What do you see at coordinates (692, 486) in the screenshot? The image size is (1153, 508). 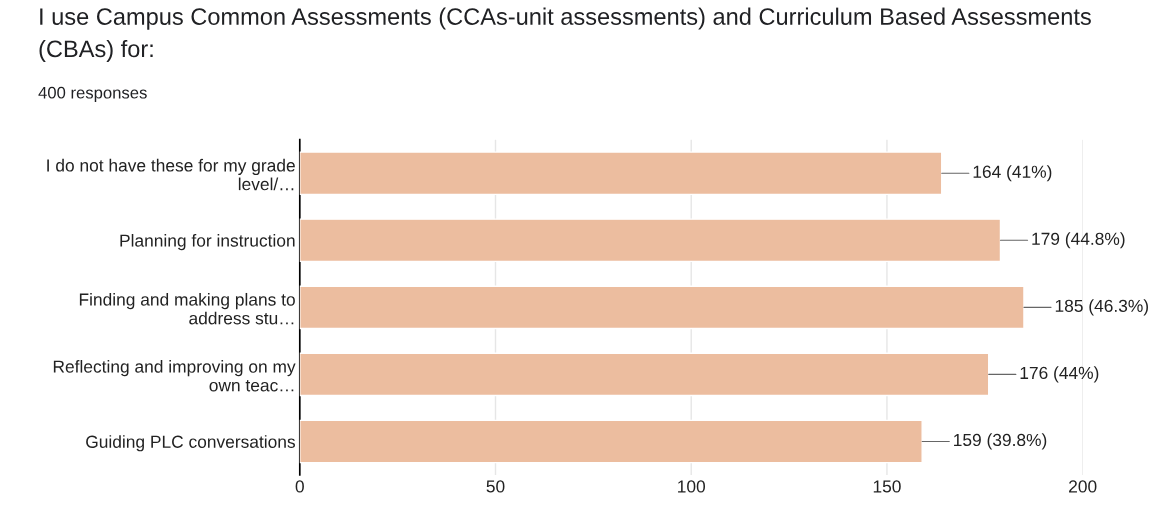 I see `x-tick-label: 100` at bounding box center [692, 486].